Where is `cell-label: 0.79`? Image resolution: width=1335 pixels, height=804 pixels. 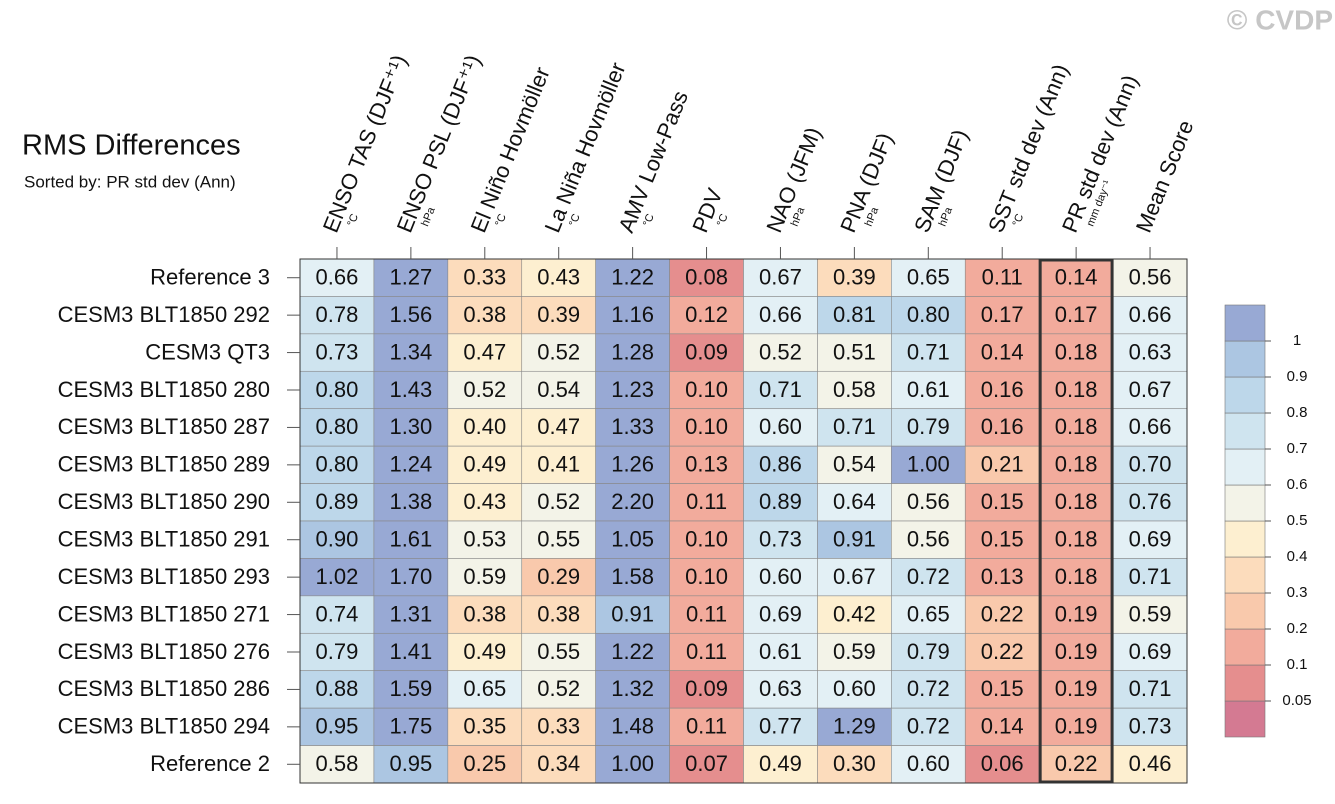
cell-label: 0.79 is located at coordinates (928, 651).